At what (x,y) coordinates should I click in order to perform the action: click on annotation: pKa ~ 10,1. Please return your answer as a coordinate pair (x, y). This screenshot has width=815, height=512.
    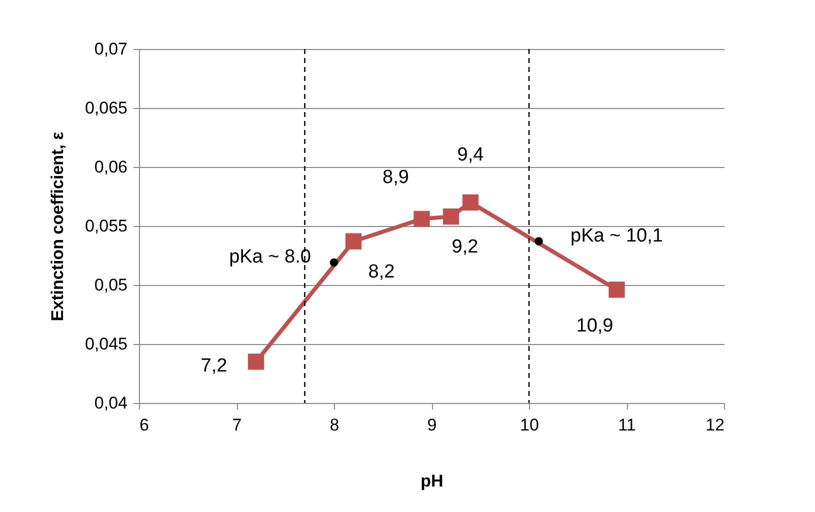
    Looking at the image, I should click on (616, 235).